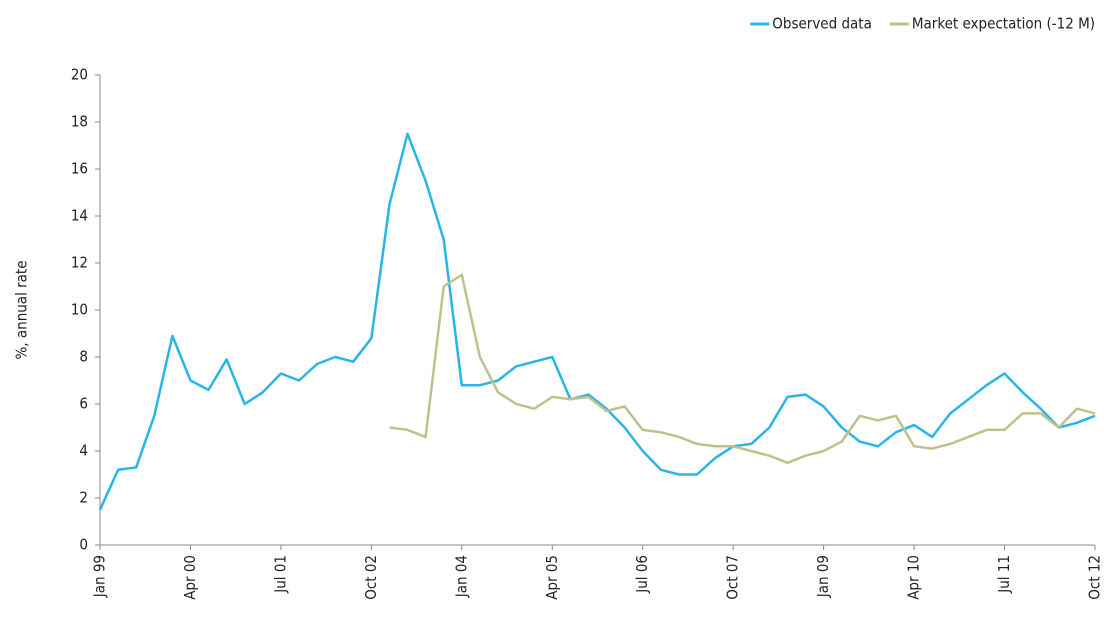 This screenshot has height=622, width=1104. I want to click on x-tick-label: Oct 12, so click(1095, 577).